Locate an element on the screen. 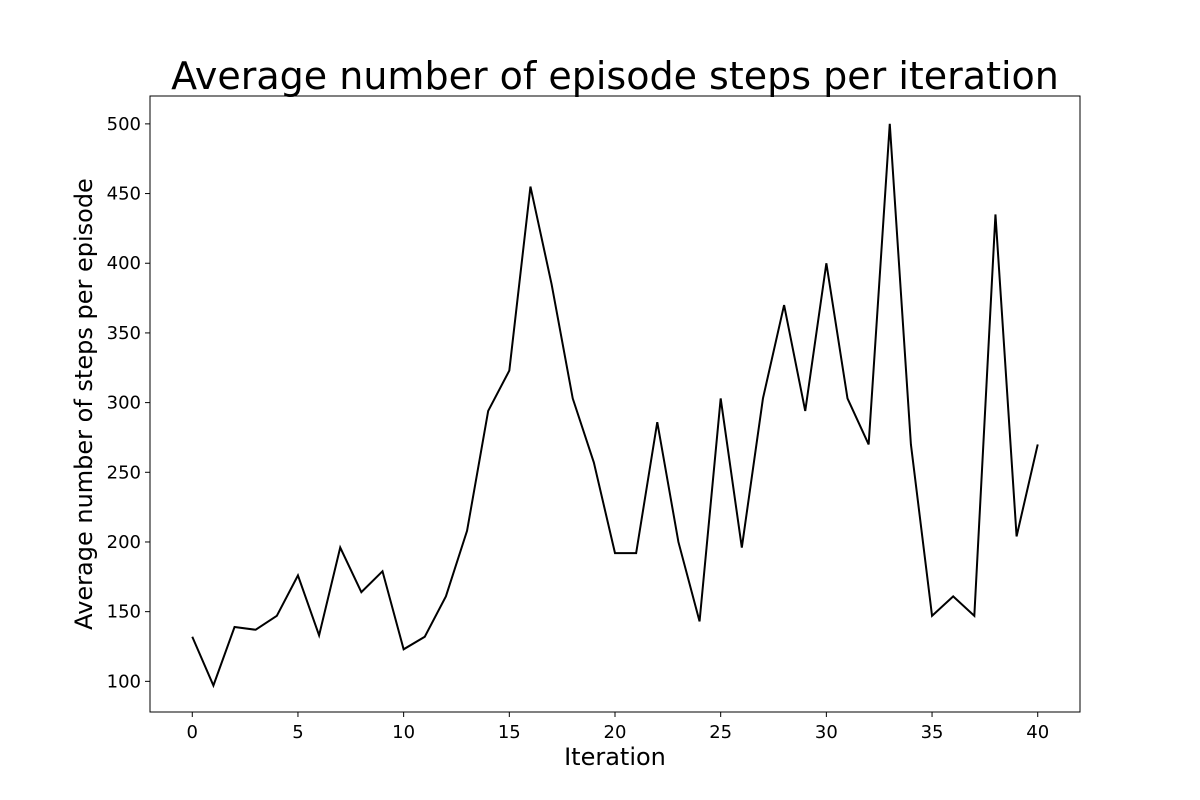 The image size is (1200, 800). y-tick-label: 450 is located at coordinates (124, 194).